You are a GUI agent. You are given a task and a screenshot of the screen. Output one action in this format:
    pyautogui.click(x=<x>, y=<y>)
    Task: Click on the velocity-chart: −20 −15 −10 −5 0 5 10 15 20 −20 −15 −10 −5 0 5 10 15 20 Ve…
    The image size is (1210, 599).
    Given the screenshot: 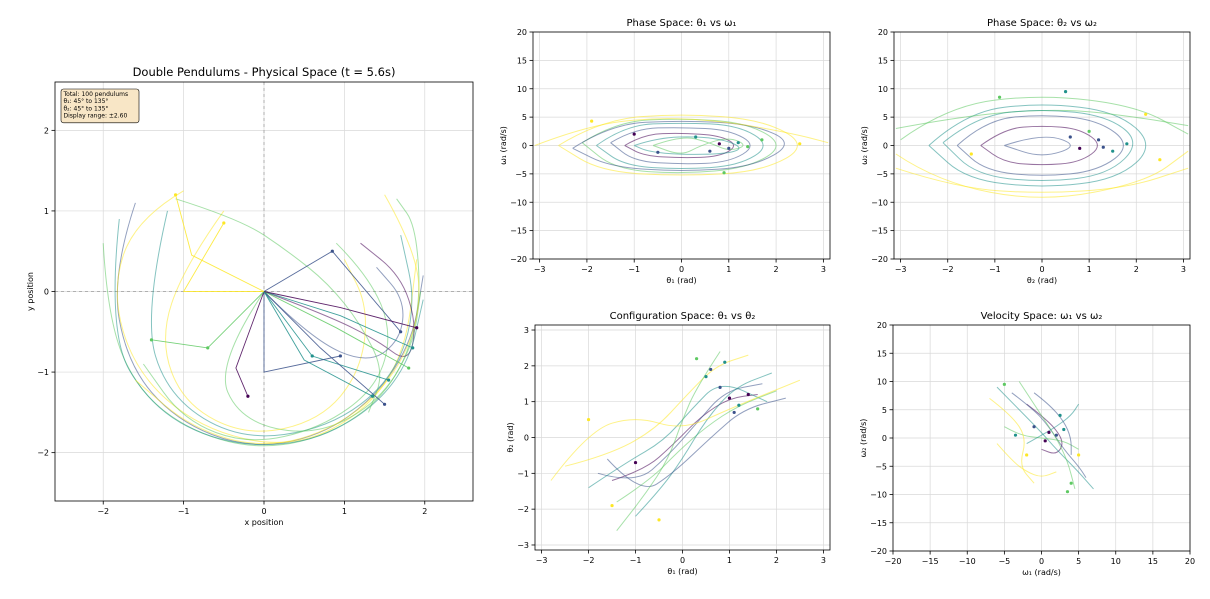 What is the action you would take?
    pyautogui.click(x=1027, y=444)
    